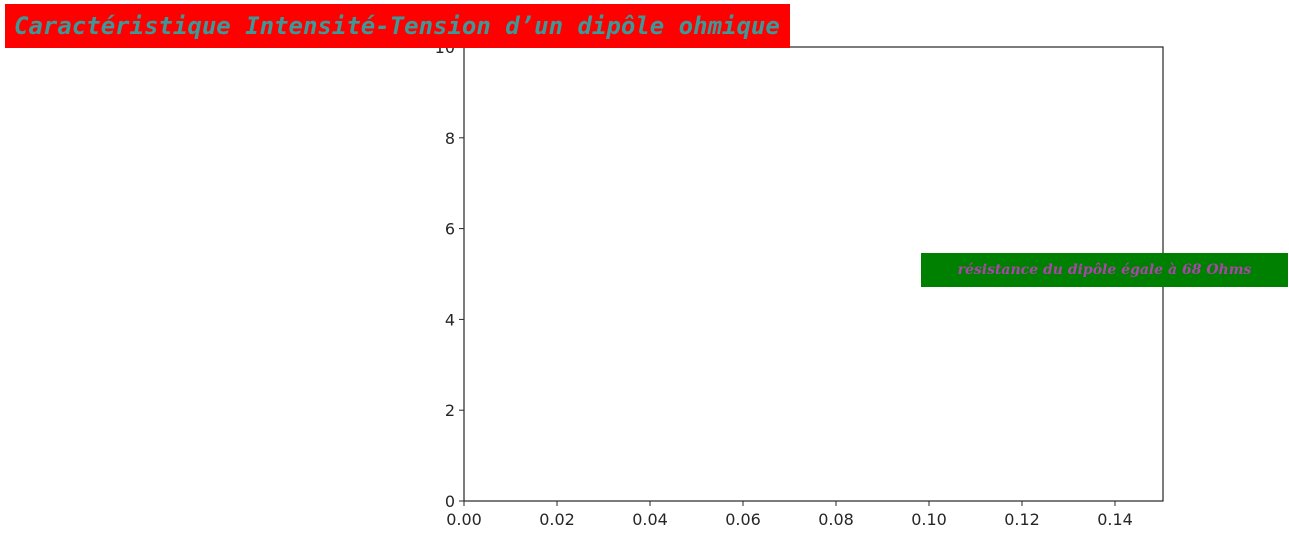 This screenshot has height=537, width=1289. Describe the element at coordinates (1022, 519) in the screenshot. I see `x-tick-label: 0.12` at that location.